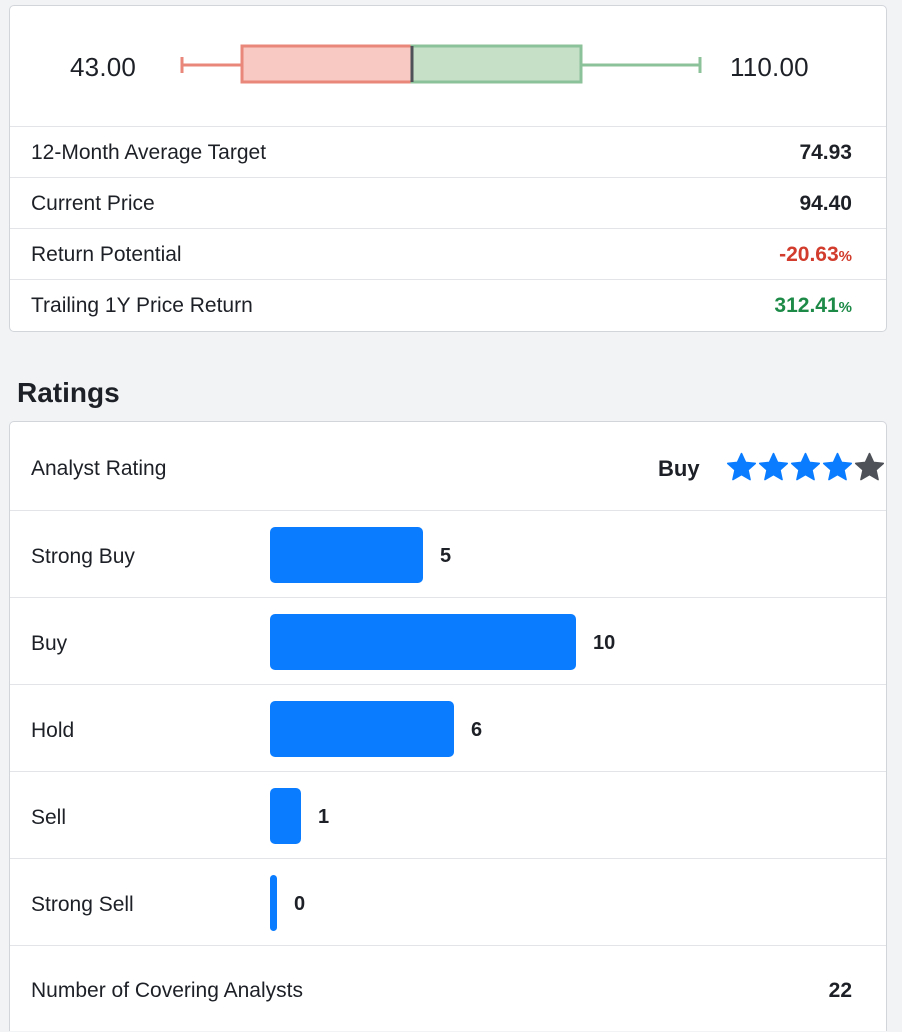  What do you see at coordinates (769, 67) in the screenshot?
I see `price-target-high: 110.00` at bounding box center [769, 67].